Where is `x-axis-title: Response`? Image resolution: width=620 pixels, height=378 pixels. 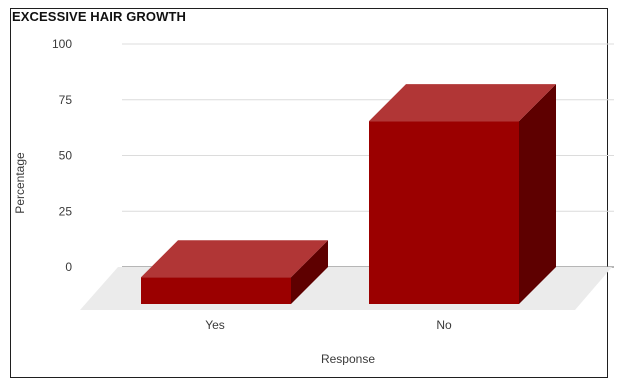 x-axis-title: Response is located at coordinates (348, 358).